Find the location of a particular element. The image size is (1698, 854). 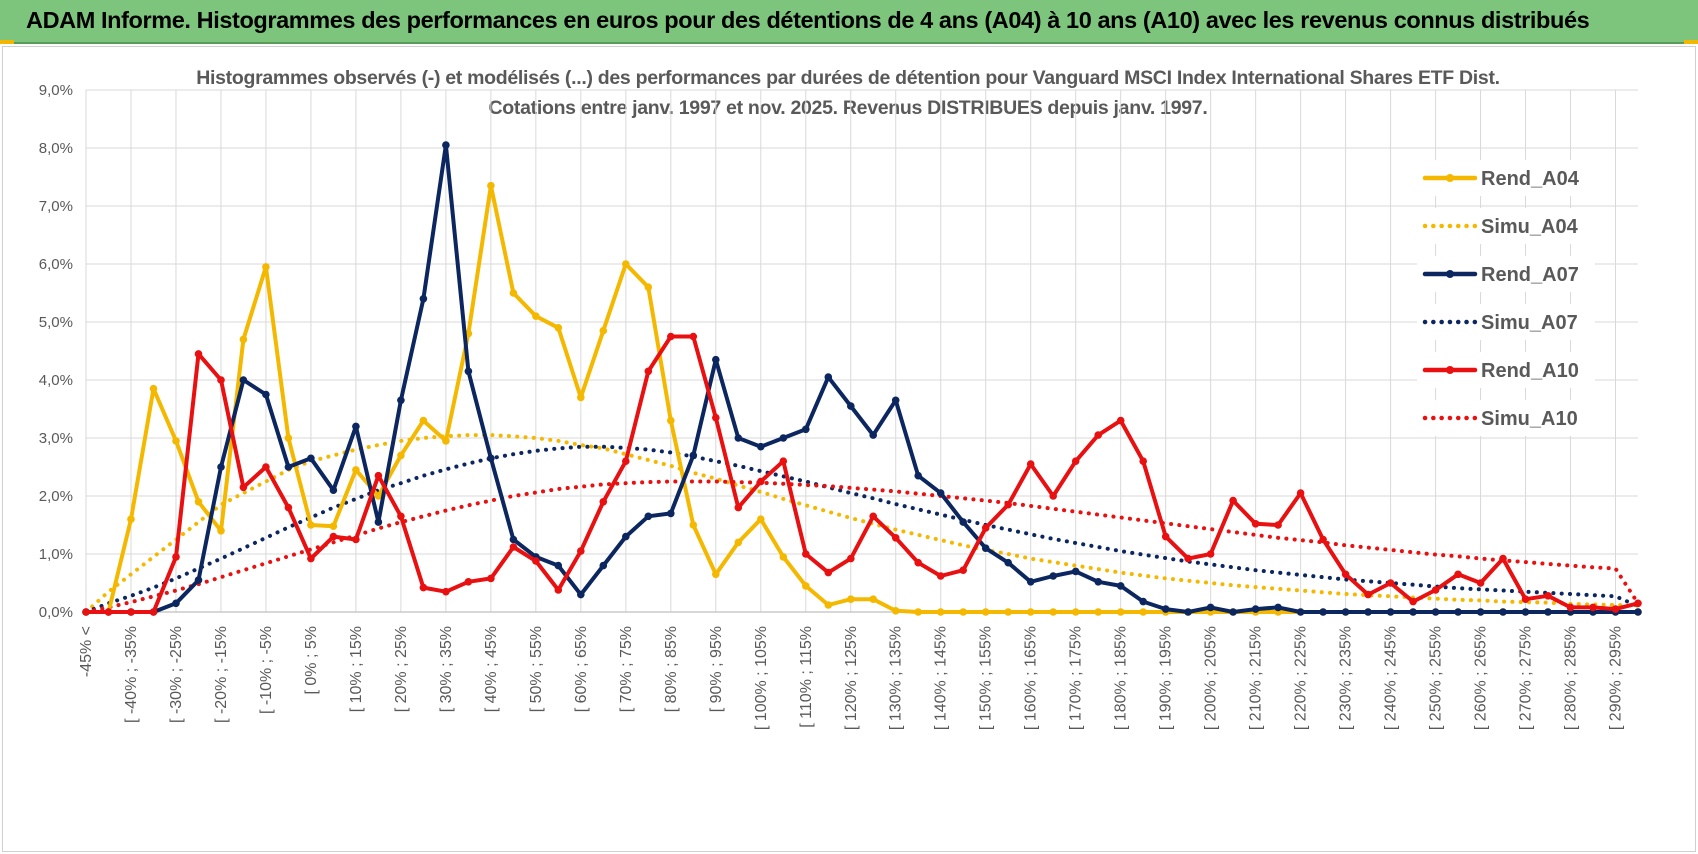

x-tick-label: [ 250% ; 255% is located at coordinates (1436, 678).